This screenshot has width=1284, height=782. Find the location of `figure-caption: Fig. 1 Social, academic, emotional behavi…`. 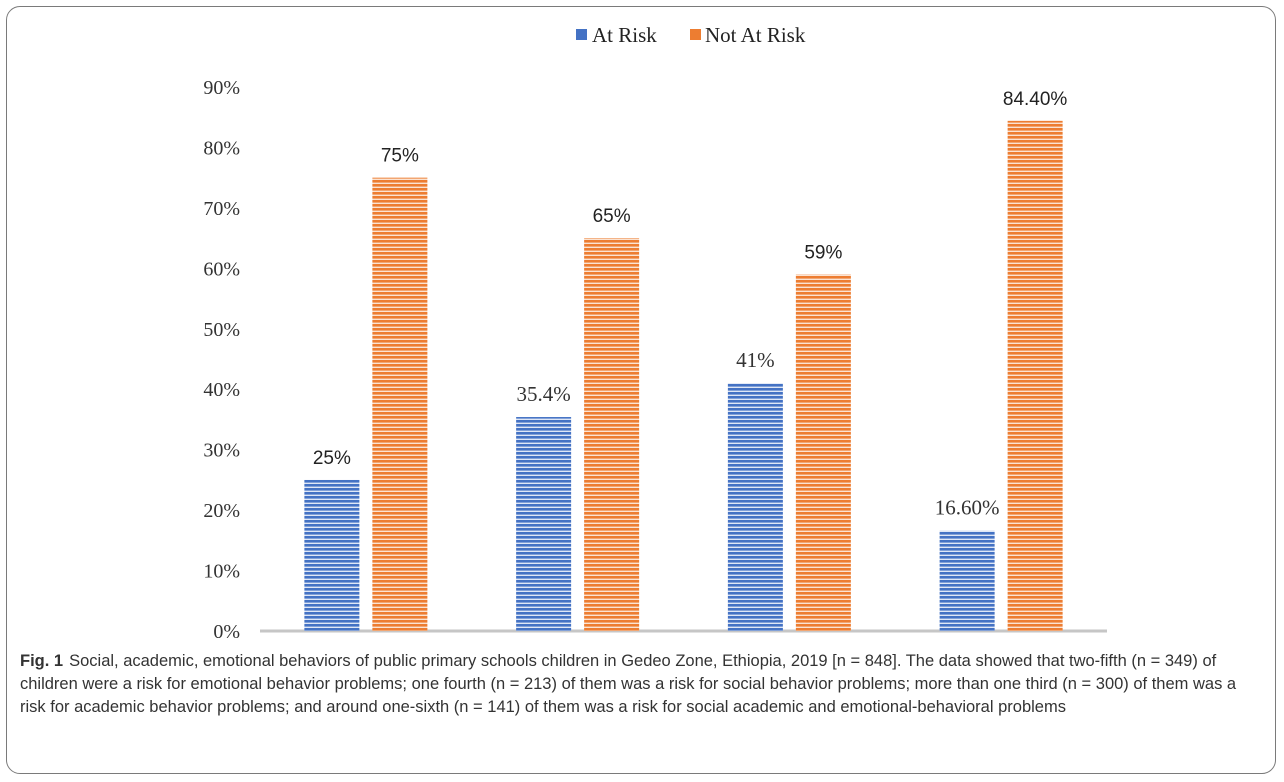

figure-caption: Fig. 1 Social, academic, emotional behavi… is located at coordinates (642, 684).